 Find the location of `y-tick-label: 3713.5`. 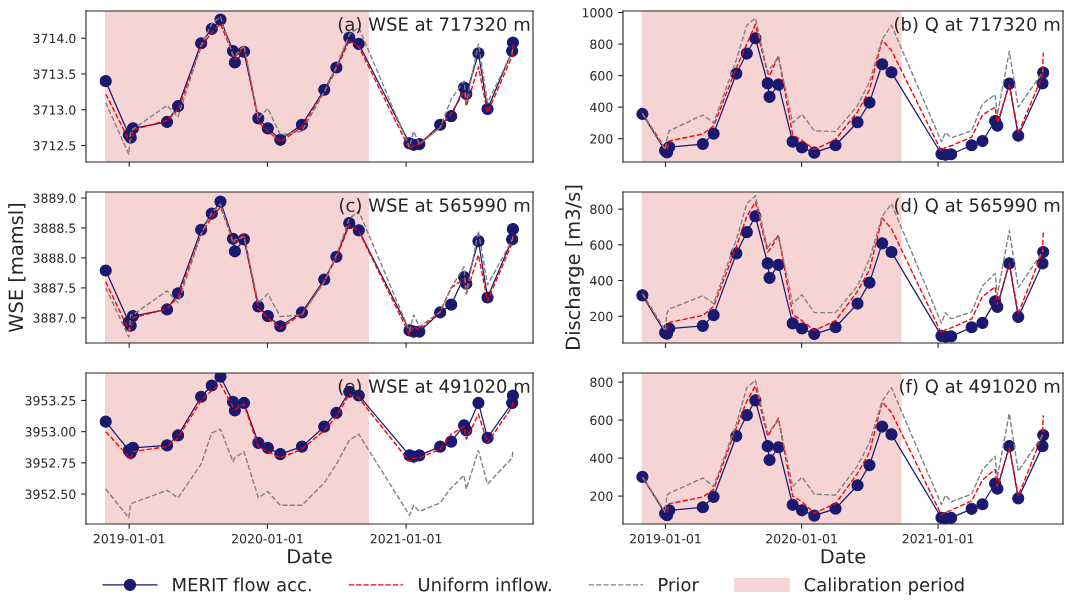

y-tick-label: 3713.5 is located at coordinates (54, 74).